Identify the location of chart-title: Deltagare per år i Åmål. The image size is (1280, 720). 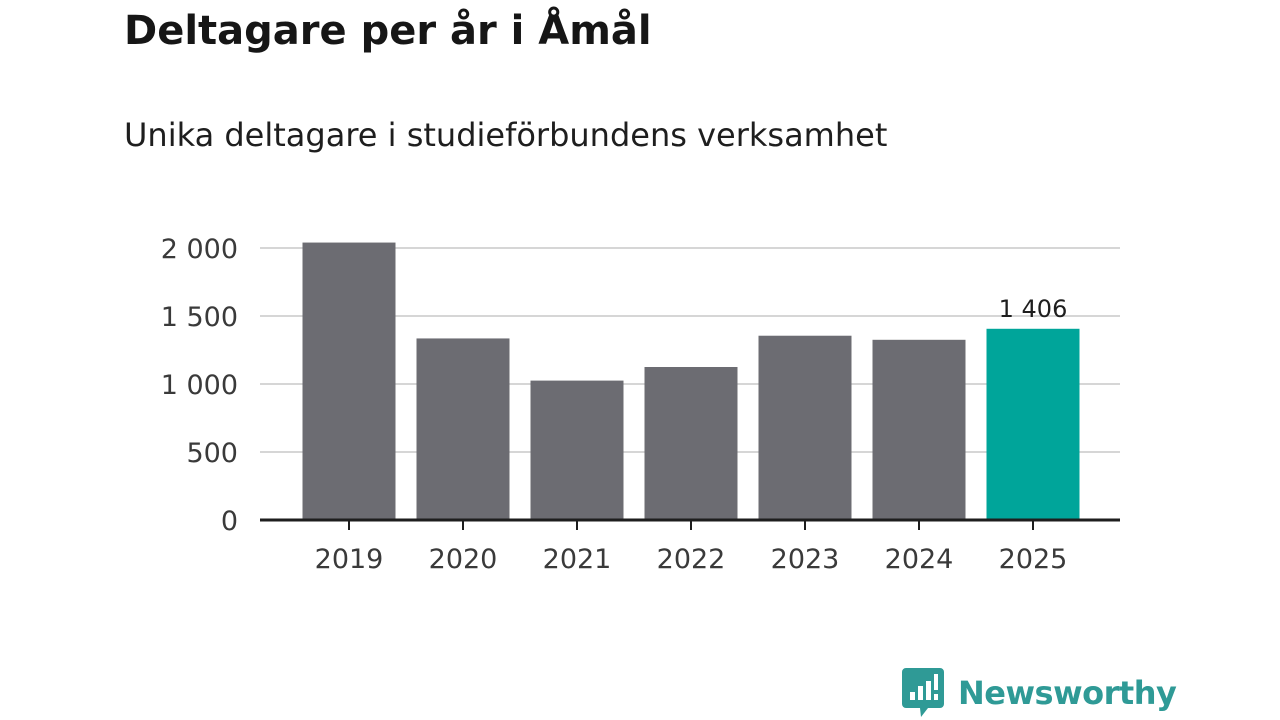
(388, 31).